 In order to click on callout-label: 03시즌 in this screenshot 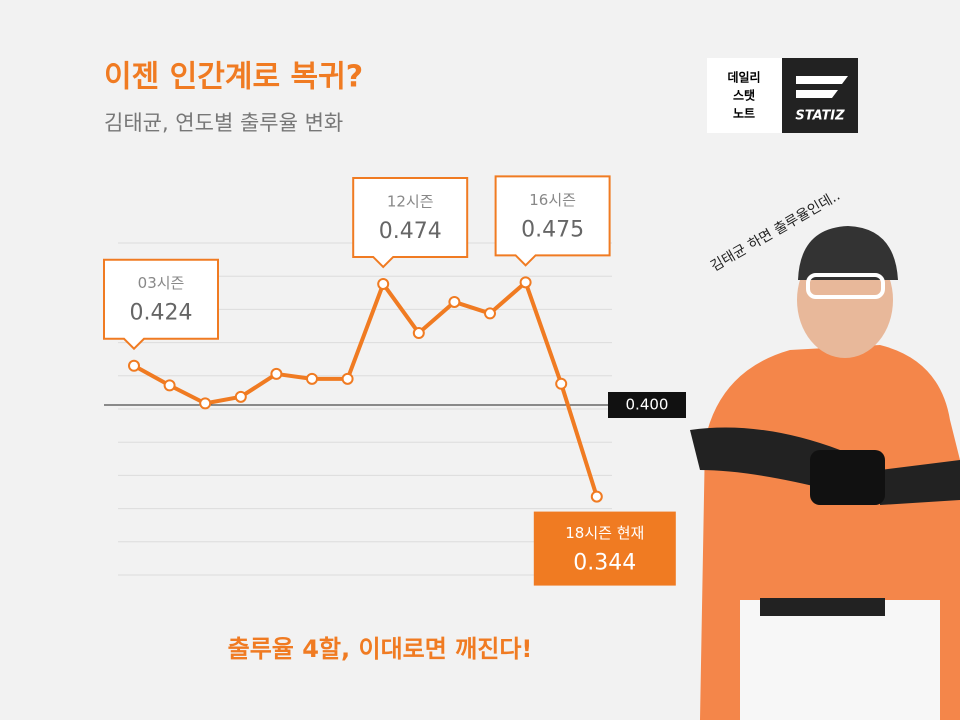, I will do `click(161, 283)`.